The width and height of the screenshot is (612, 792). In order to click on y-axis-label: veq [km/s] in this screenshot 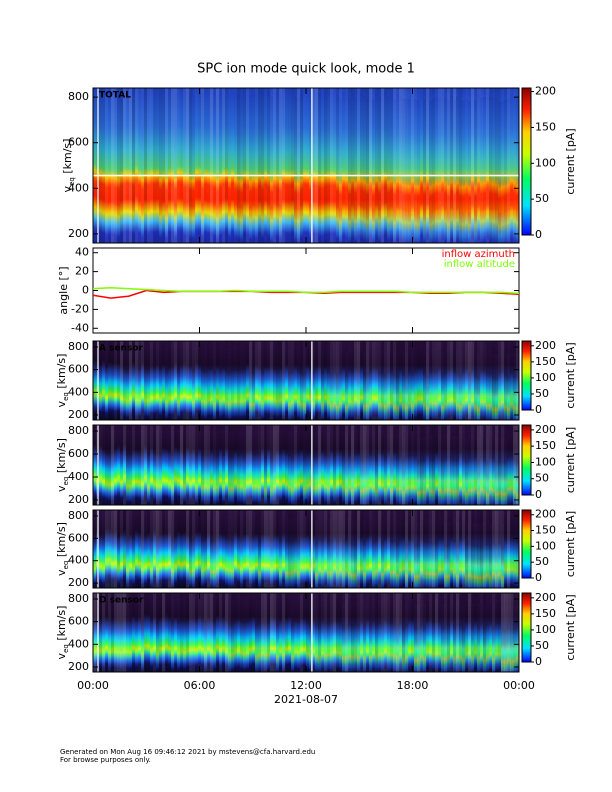, I will do `click(62, 549)`.